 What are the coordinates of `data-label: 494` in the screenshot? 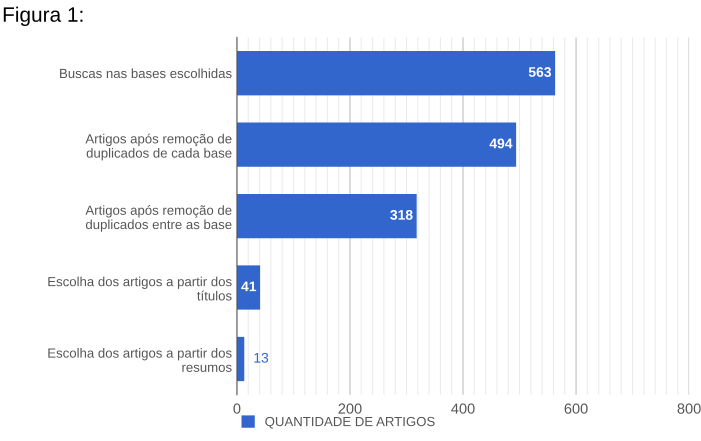 It's located at (501, 143).